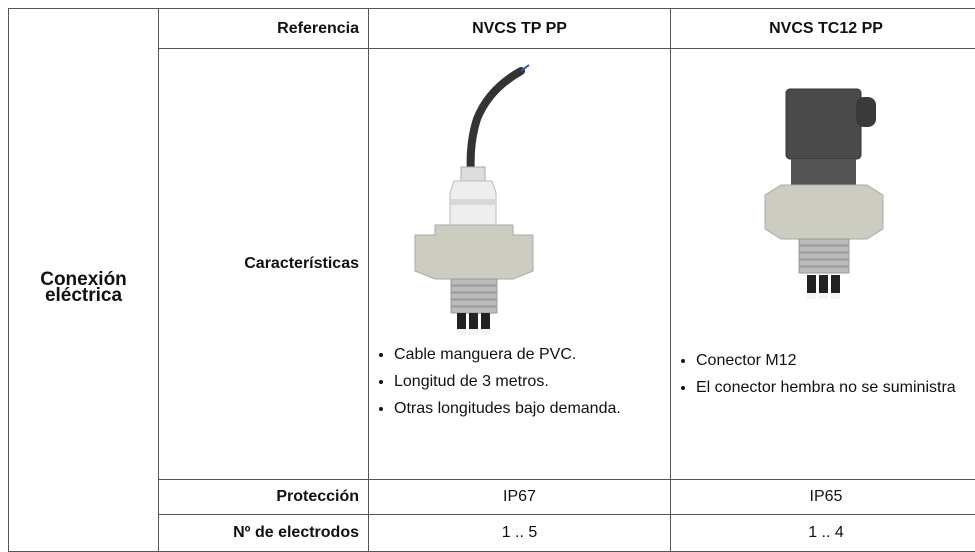 The width and height of the screenshot is (975, 552). I want to click on bullet-item: Otras longitudes bajo demanda., so click(532, 408).